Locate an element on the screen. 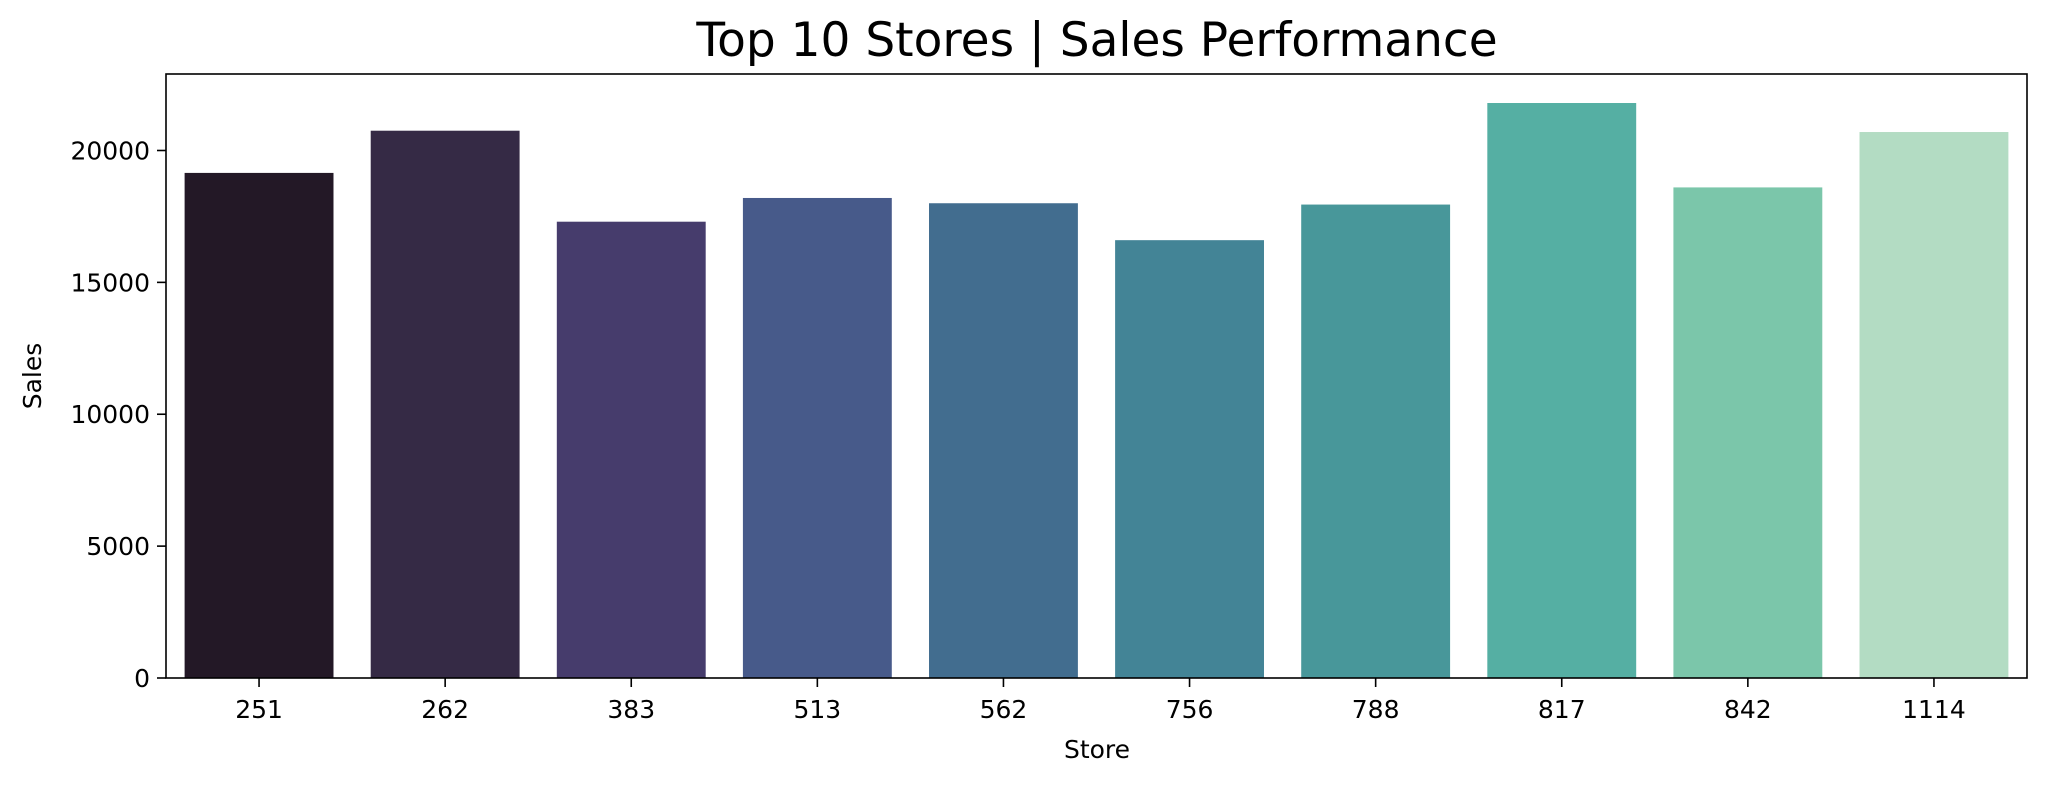 The width and height of the screenshot is (2047, 785). y-tick-label-0: 0 is located at coordinates (142, 678).